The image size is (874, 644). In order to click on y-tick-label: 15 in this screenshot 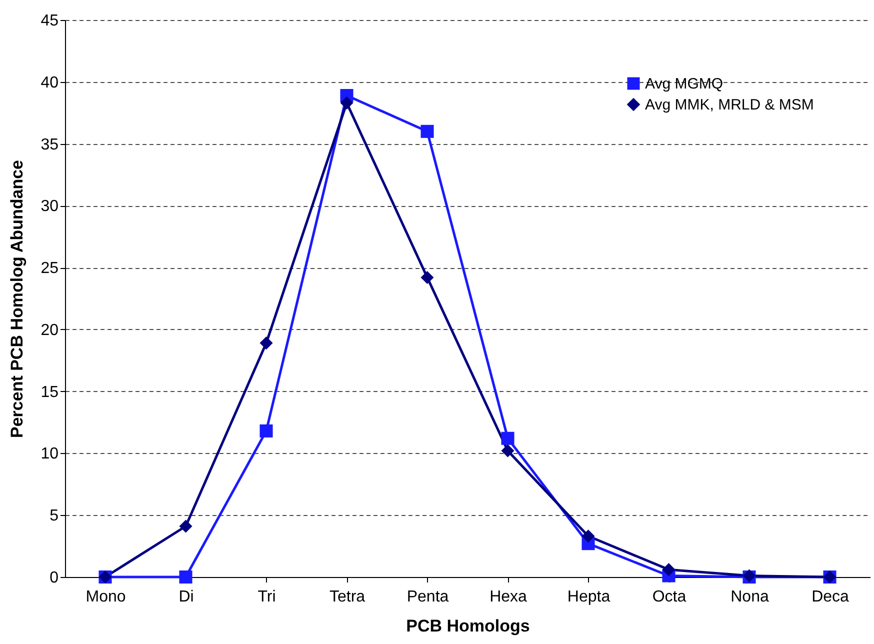, I will do `click(49, 392)`.